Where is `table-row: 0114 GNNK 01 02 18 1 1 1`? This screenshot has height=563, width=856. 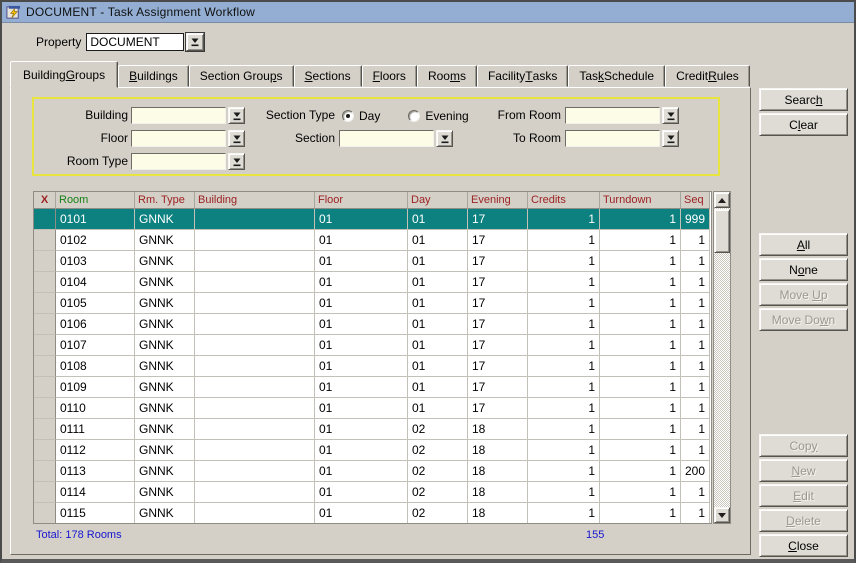
table-row: 0114 GNNK 01 02 18 1 1 1 is located at coordinates (372, 492).